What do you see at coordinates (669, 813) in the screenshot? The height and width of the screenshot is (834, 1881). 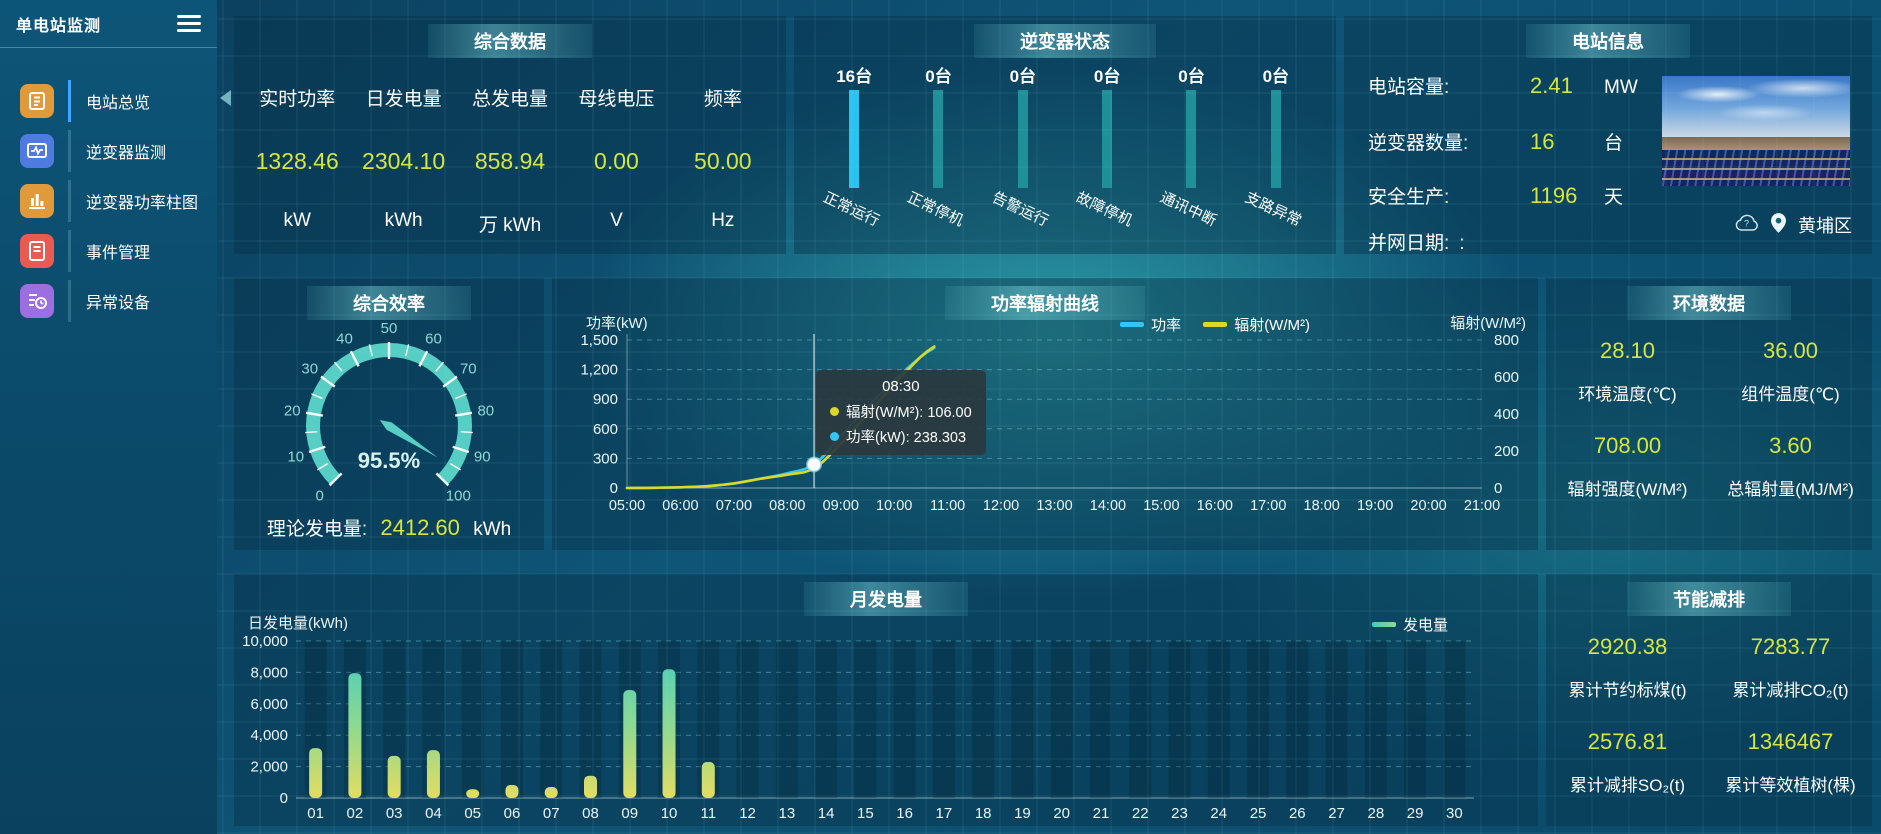 I see `x-axis-tick-label: 10` at bounding box center [669, 813].